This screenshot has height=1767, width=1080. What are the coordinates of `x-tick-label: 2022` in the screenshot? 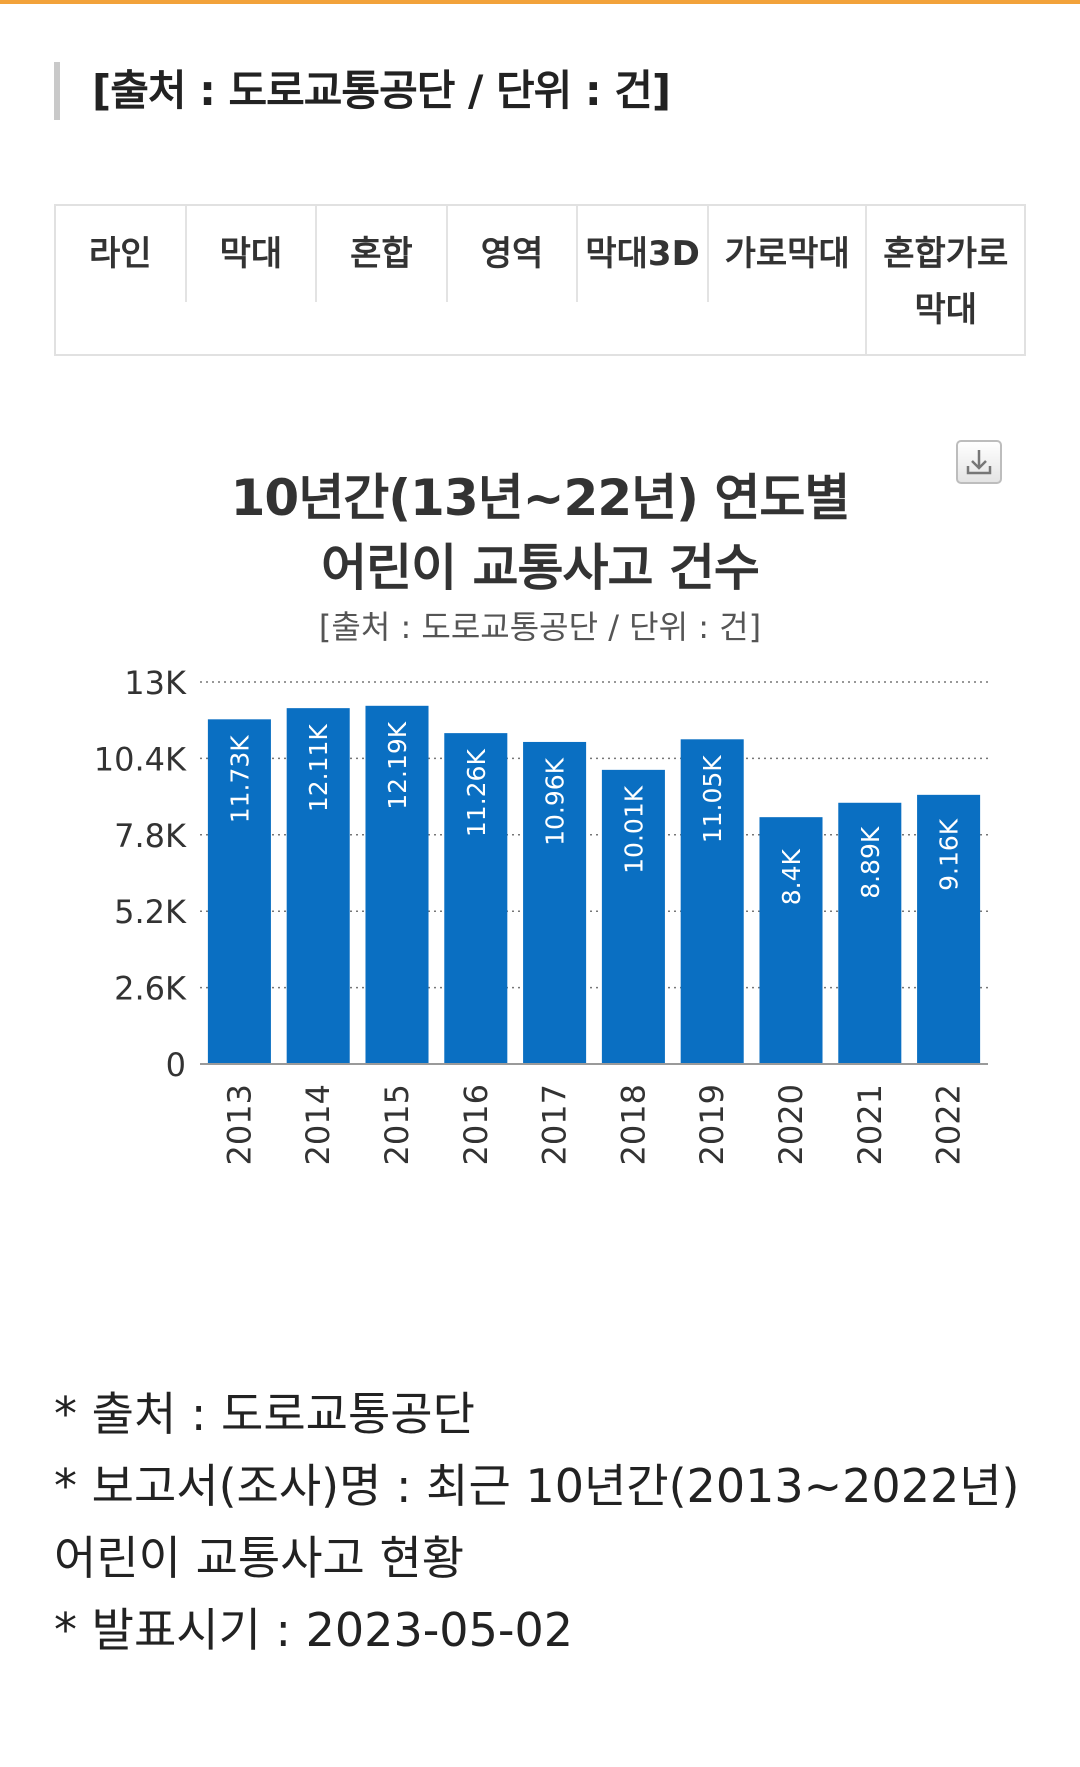 It's located at (949, 1124).